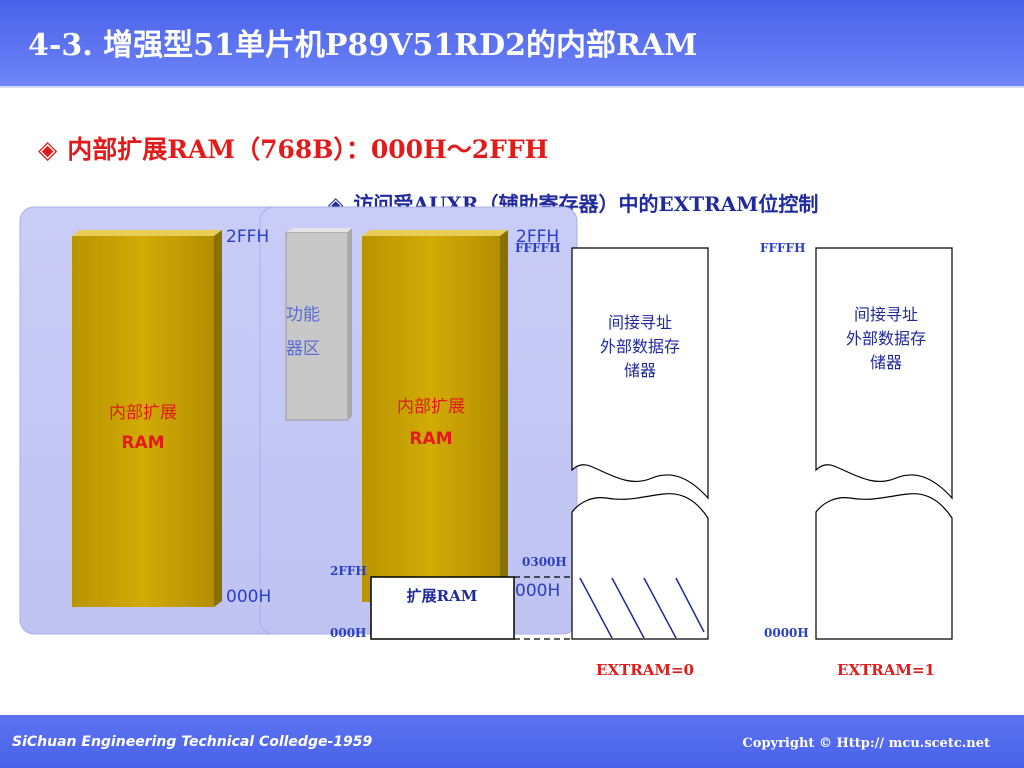 The height and width of the screenshot is (768, 1024). I want to click on middle-top-addr: 2FFH, so click(537, 237).